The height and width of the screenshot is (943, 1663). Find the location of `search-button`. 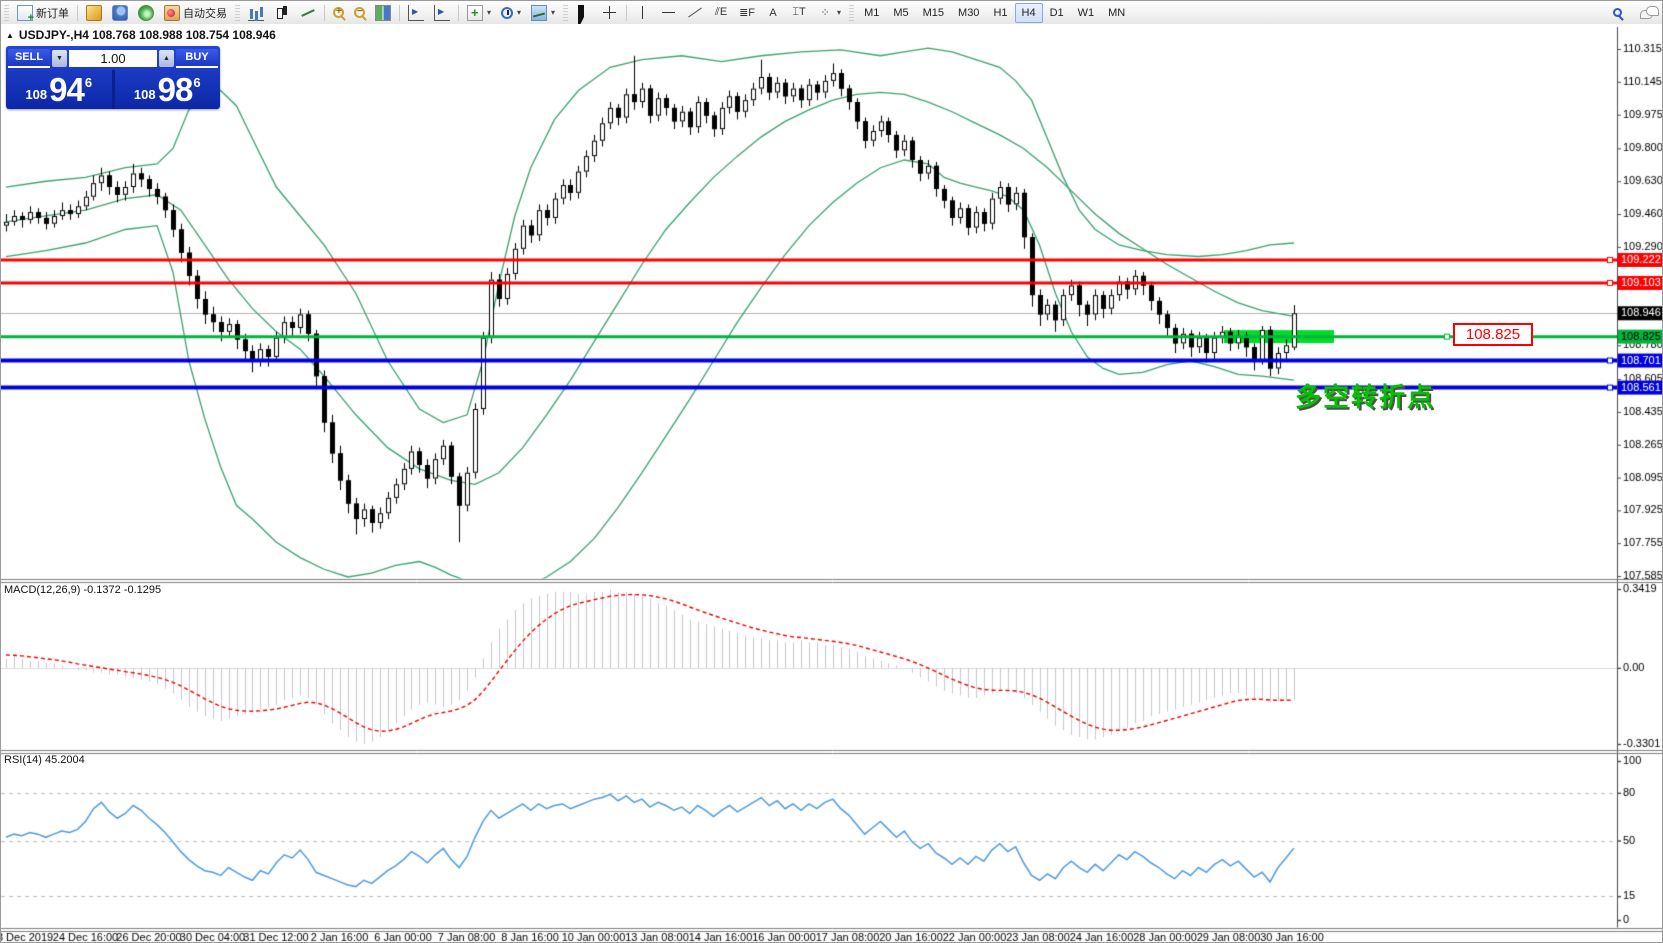

search-button is located at coordinates (1617, 13).